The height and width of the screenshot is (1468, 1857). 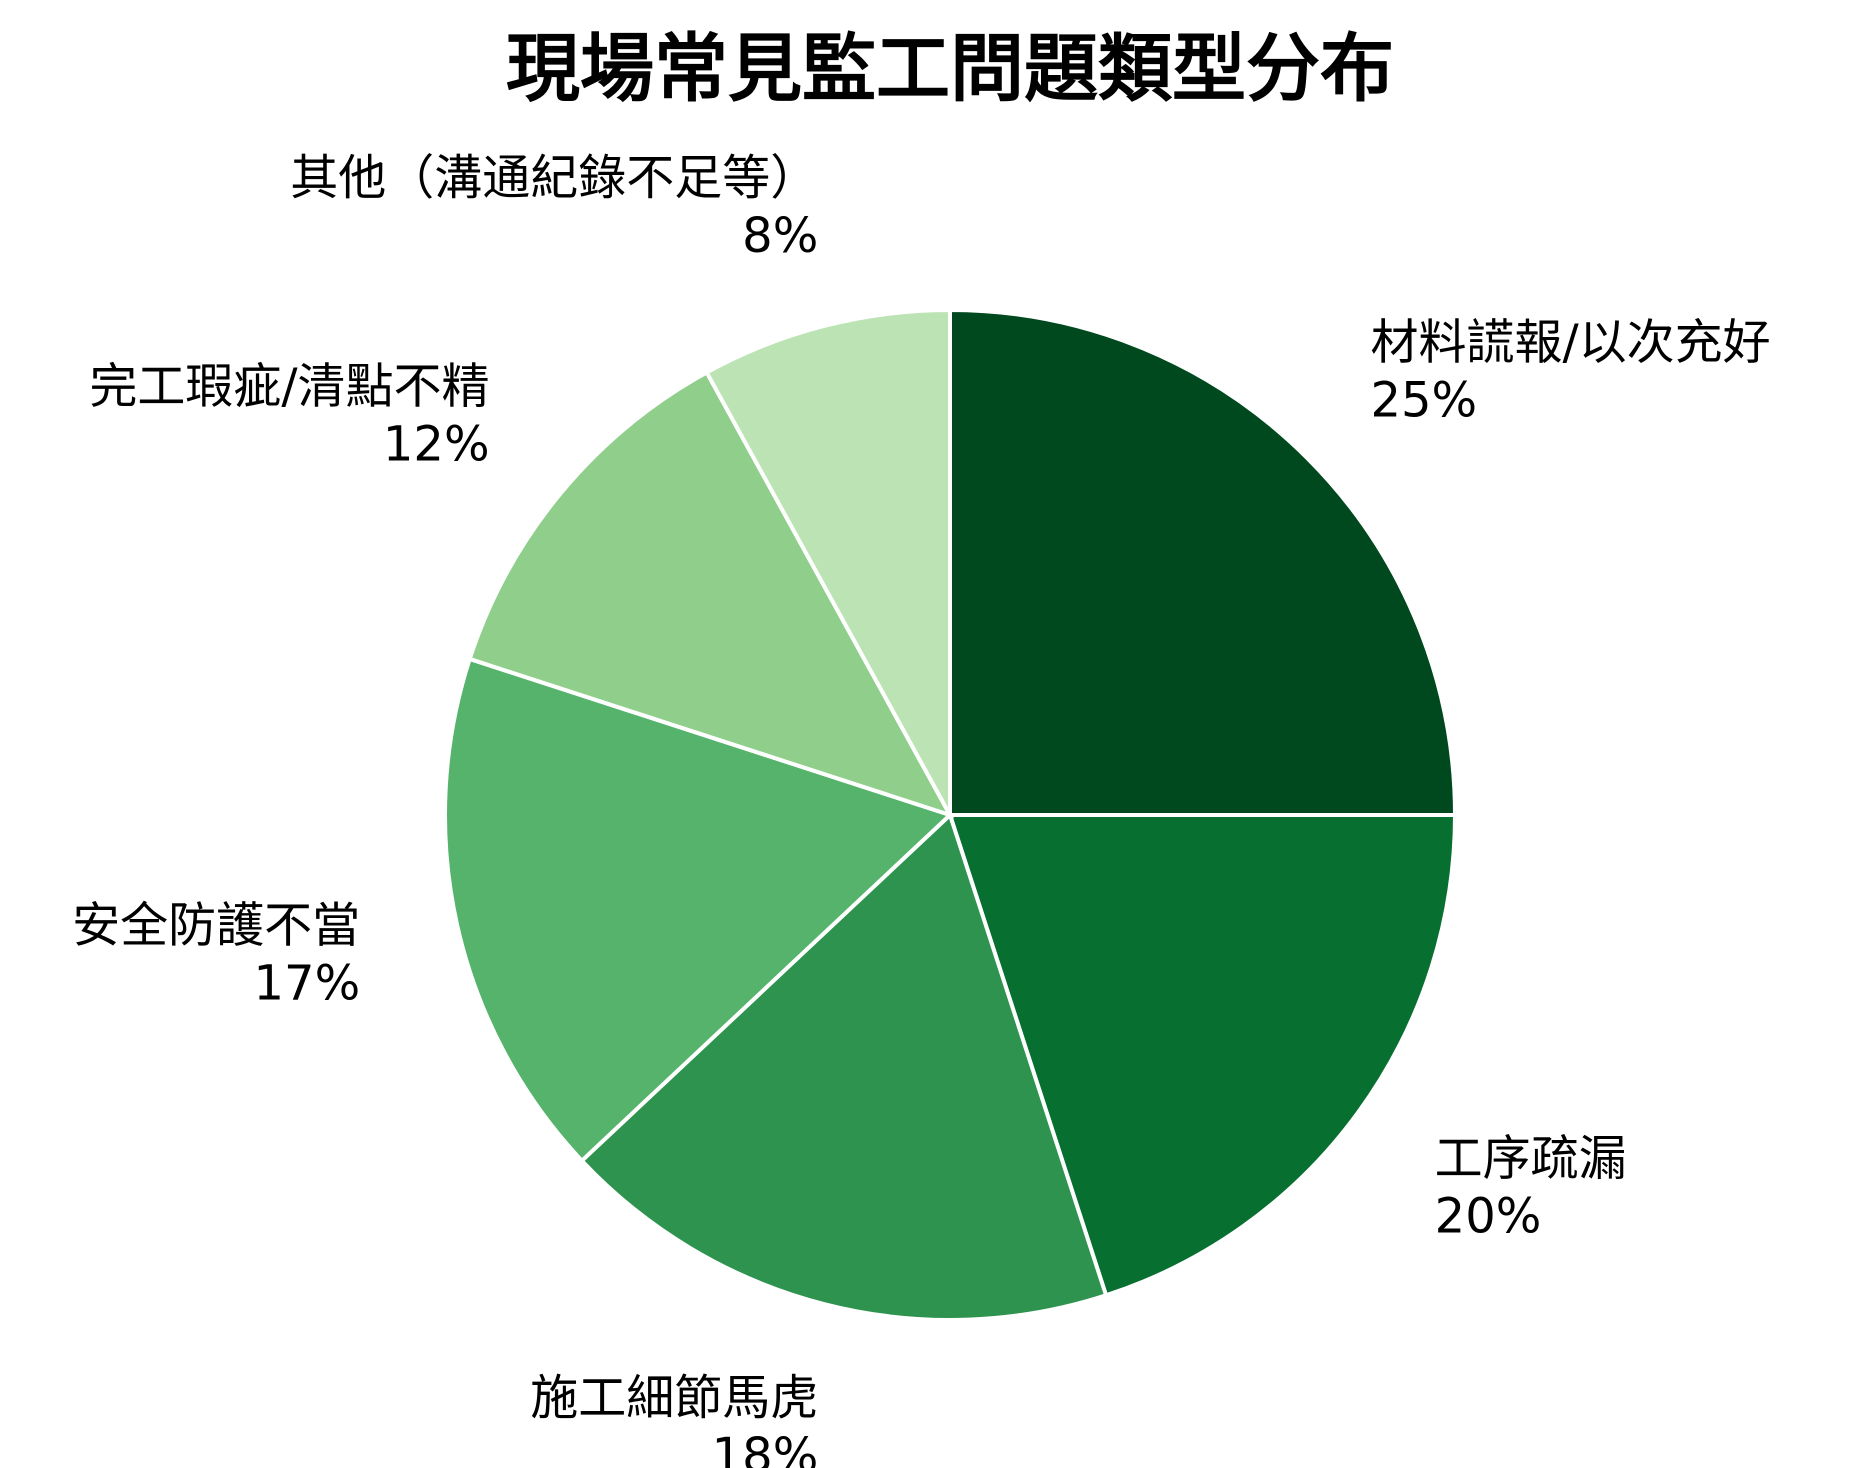 What do you see at coordinates (306, 983) in the screenshot?
I see `slice-percent-label: 17%` at bounding box center [306, 983].